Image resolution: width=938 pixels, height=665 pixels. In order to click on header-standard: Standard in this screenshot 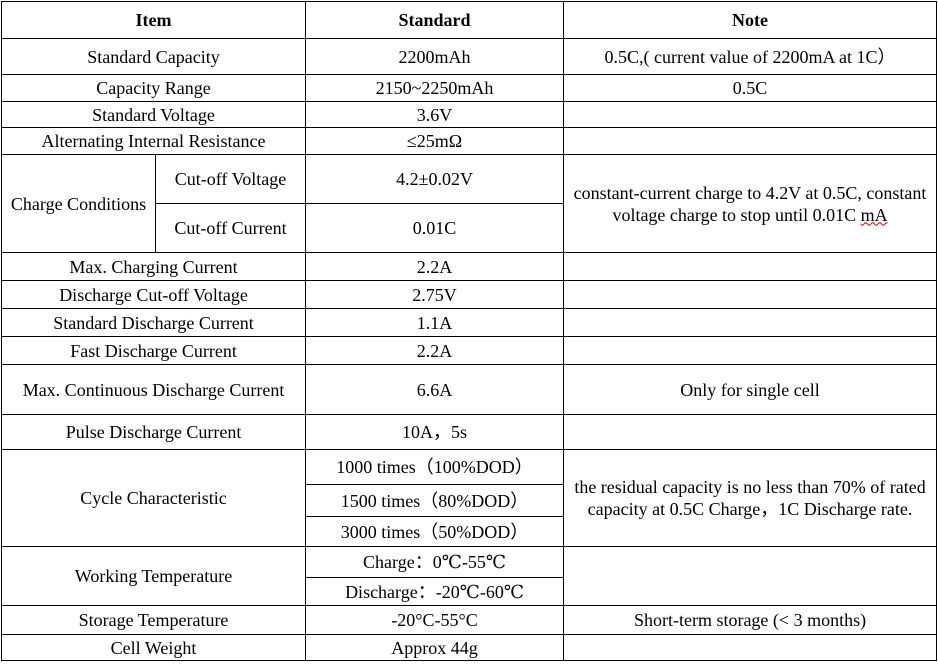, I will do `click(435, 20)`.